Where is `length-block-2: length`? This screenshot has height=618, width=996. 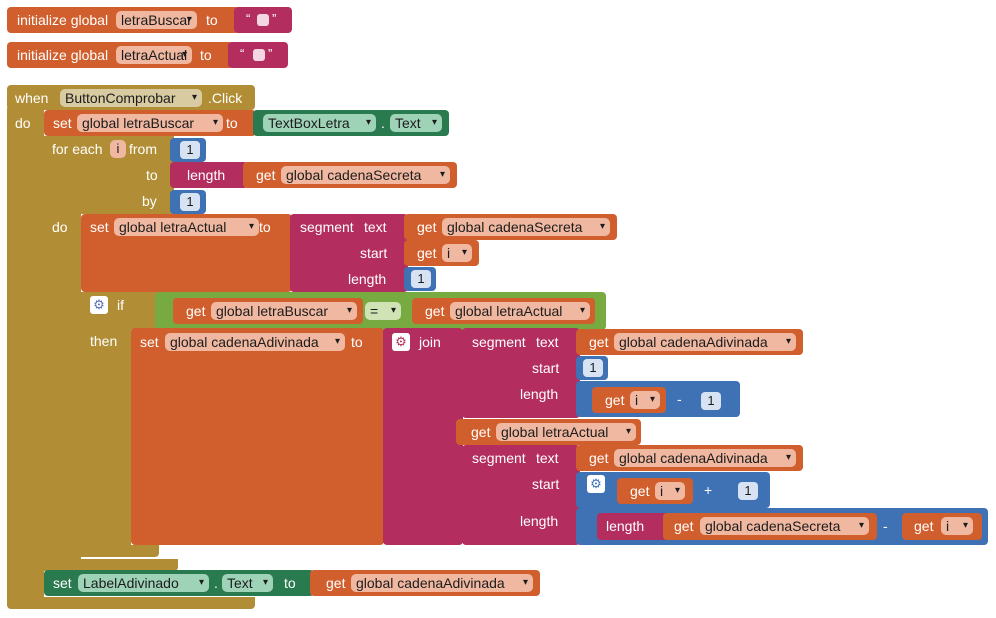
length-block-2: length is located at coordinates (633, 526).